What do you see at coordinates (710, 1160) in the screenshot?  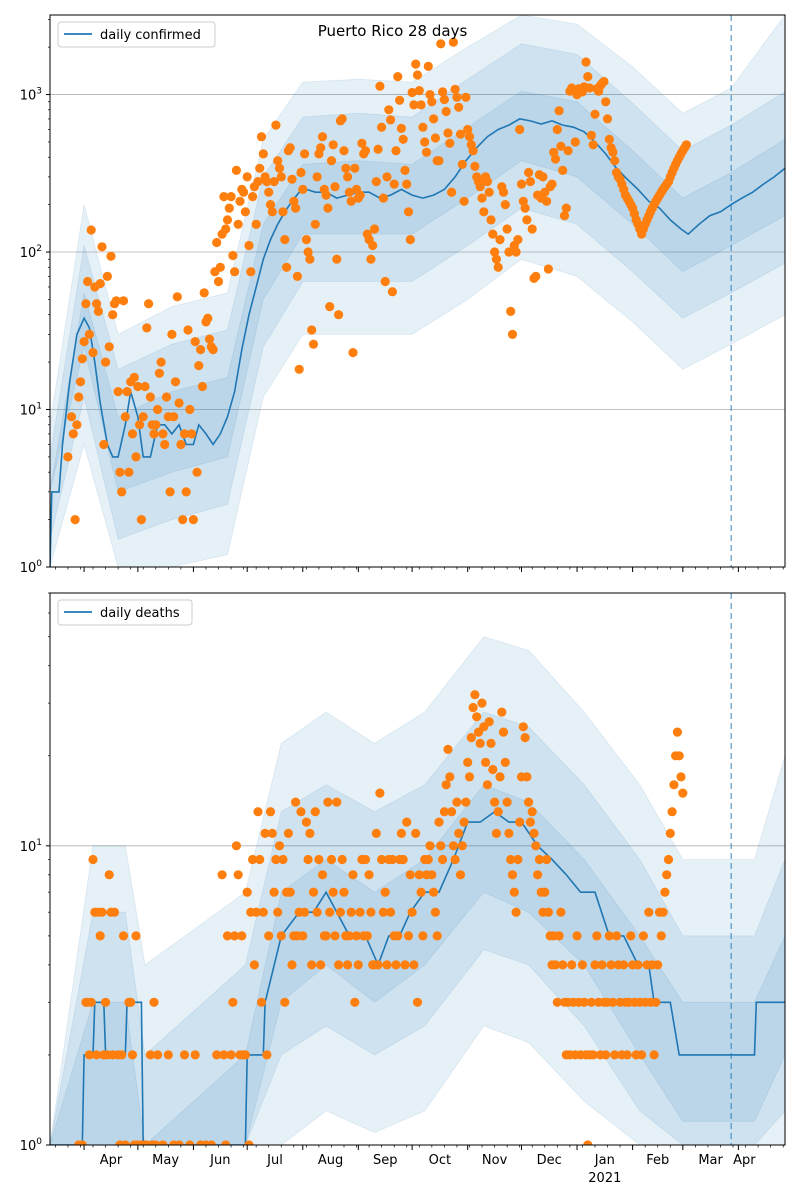 I see `x-tick-label: Mar` at bounding box center [710, 1160].